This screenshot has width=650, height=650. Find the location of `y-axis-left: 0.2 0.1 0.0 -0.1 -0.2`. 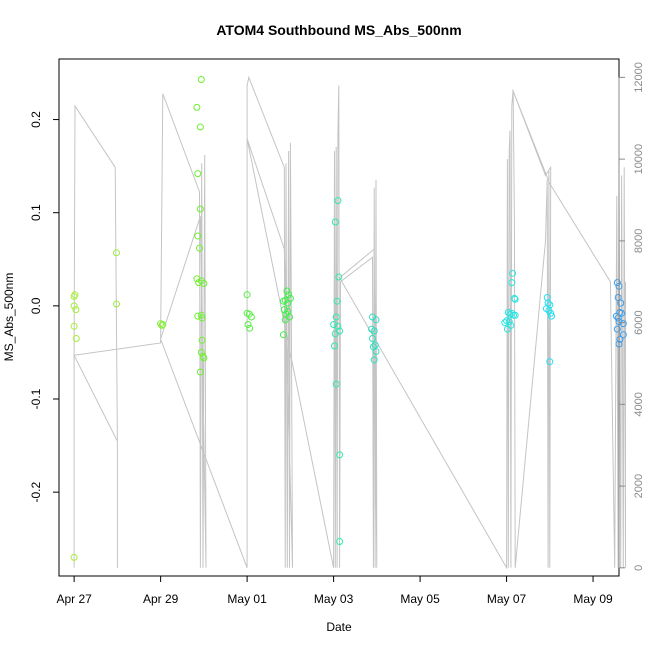

y-axis-left: 0.2 0.1 0.0 -0.1 -0.2 is located at coordinates (44, 307).